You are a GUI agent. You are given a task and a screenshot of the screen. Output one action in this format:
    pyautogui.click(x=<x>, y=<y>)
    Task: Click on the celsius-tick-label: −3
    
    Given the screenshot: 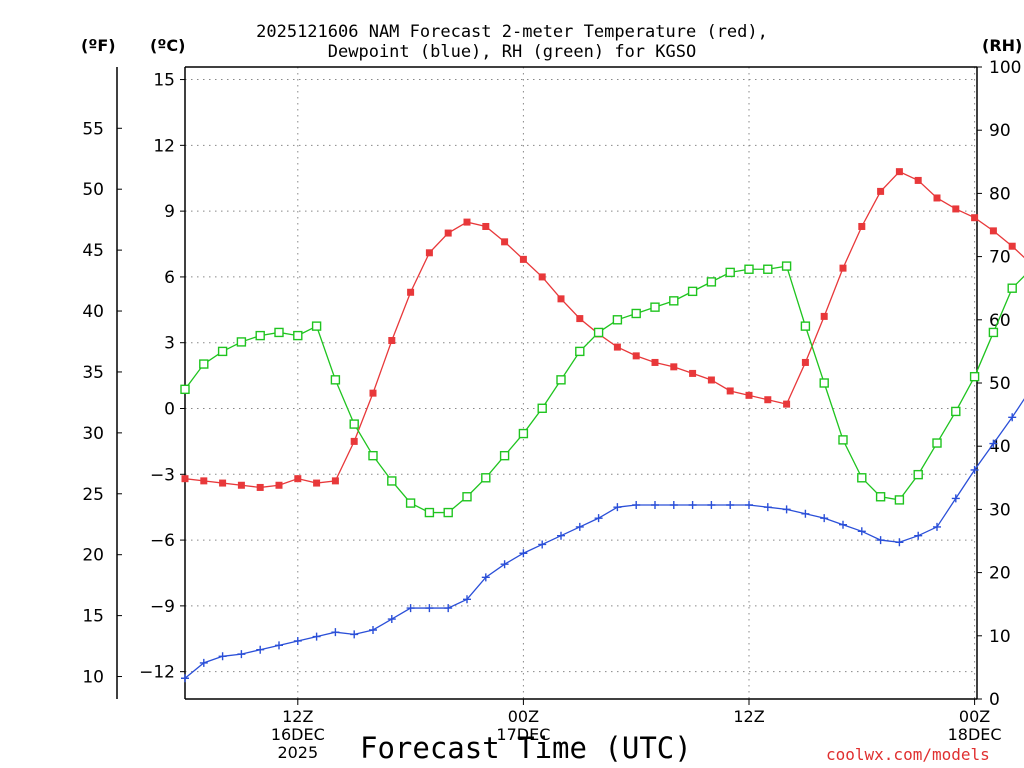 What is the action you would take?
    pyautogui.click(x=162, y=475)
    